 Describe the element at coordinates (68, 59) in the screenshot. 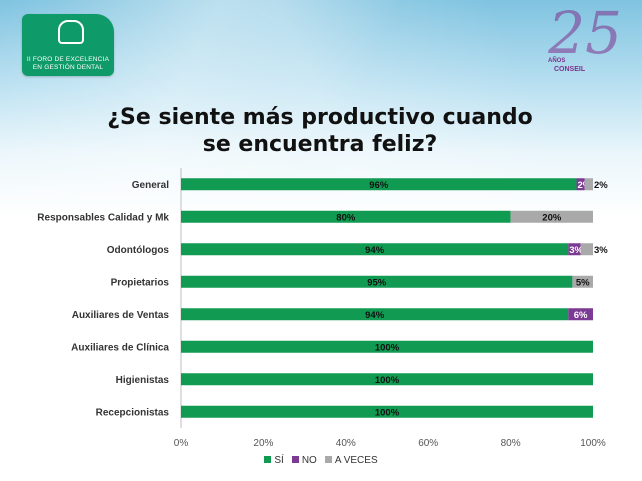

I see `forum-logo-line1: II FORO DE EXCELENCIA` at that location.